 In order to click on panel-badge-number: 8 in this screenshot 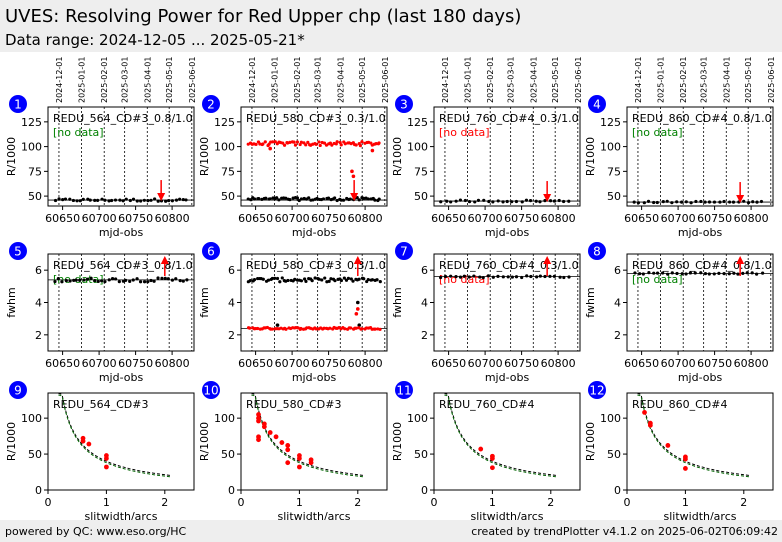, I will do `click(597, 252)`.